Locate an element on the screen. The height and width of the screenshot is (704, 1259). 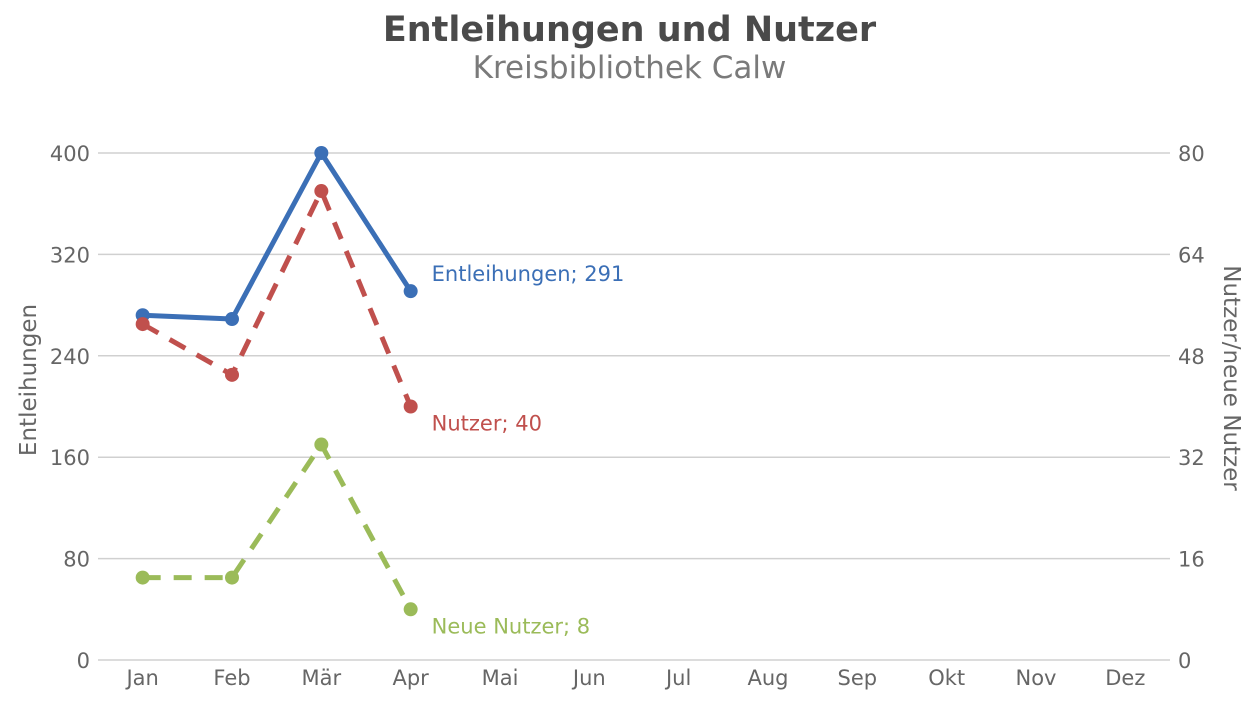
left-tick-label: 400 is located at coordinates (70, 154).